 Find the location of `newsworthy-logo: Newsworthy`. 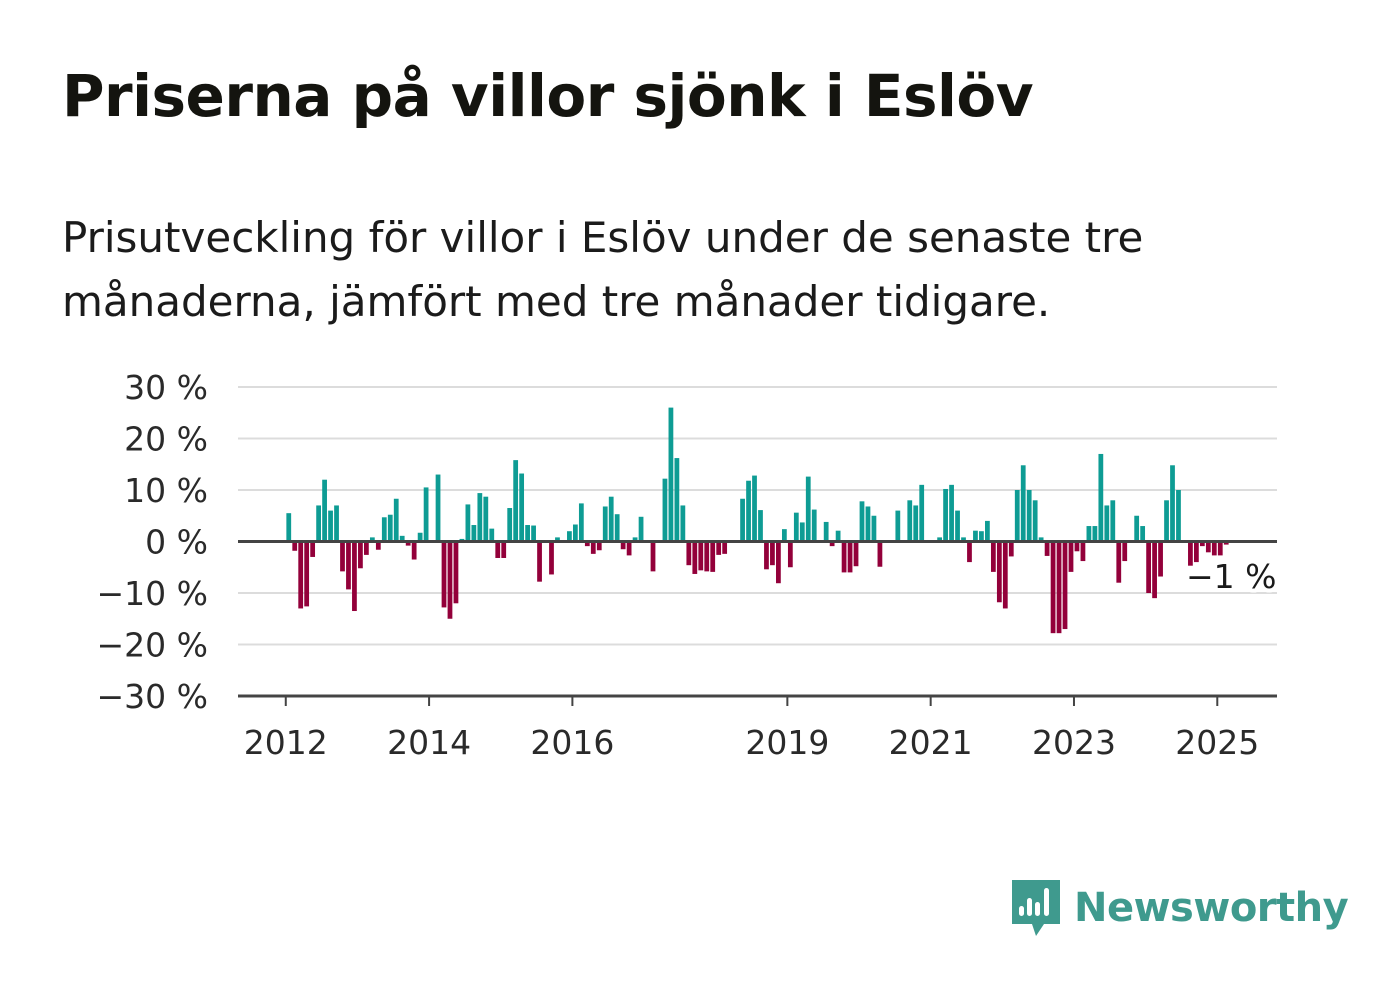

newsworthy-logo: Newsworthy is located at coordinates (1179, 908).